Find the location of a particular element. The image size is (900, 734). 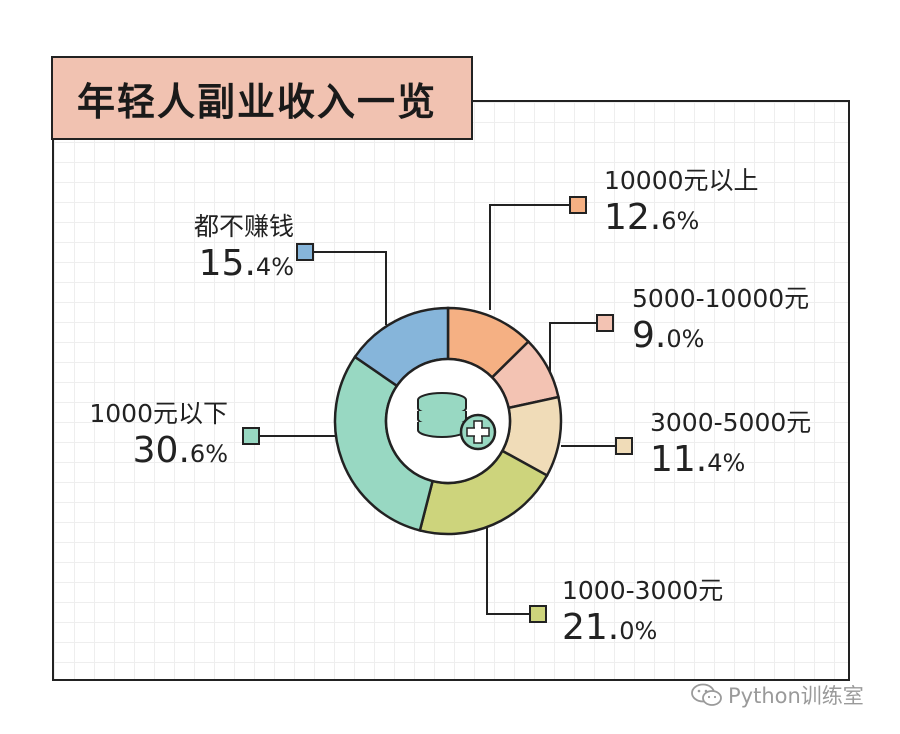

data-label-4: 1000元以下 30.6% is located at coordinates (158, 439).